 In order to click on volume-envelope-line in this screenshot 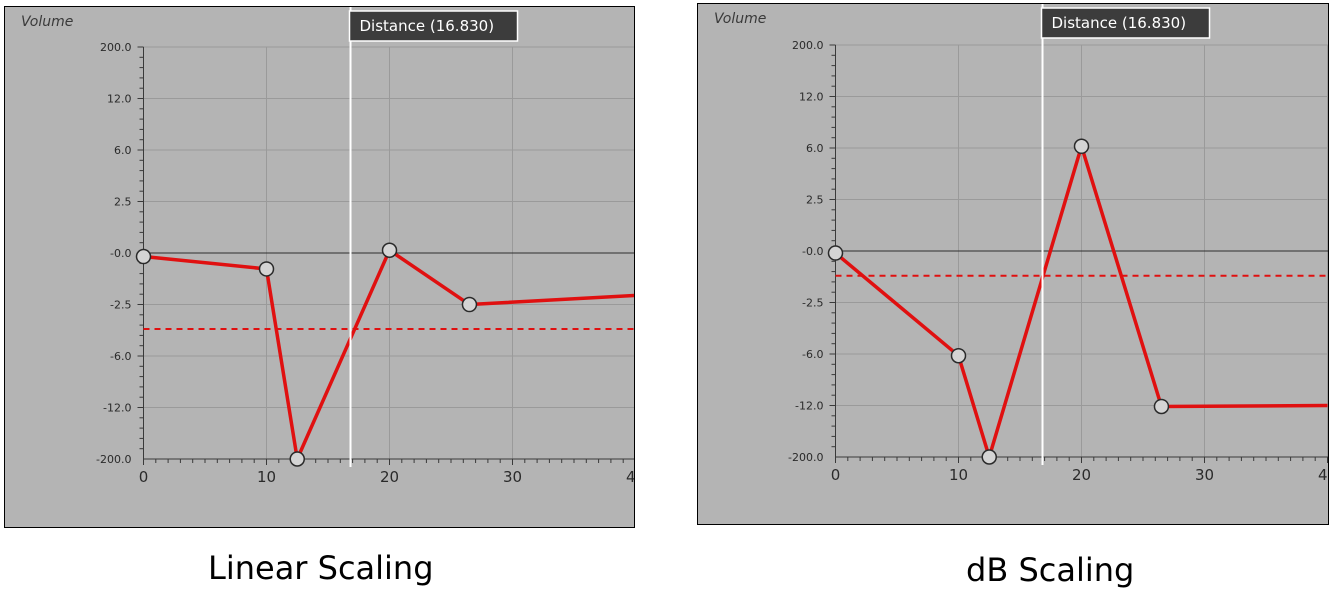, I will do `click(388, 354)`.